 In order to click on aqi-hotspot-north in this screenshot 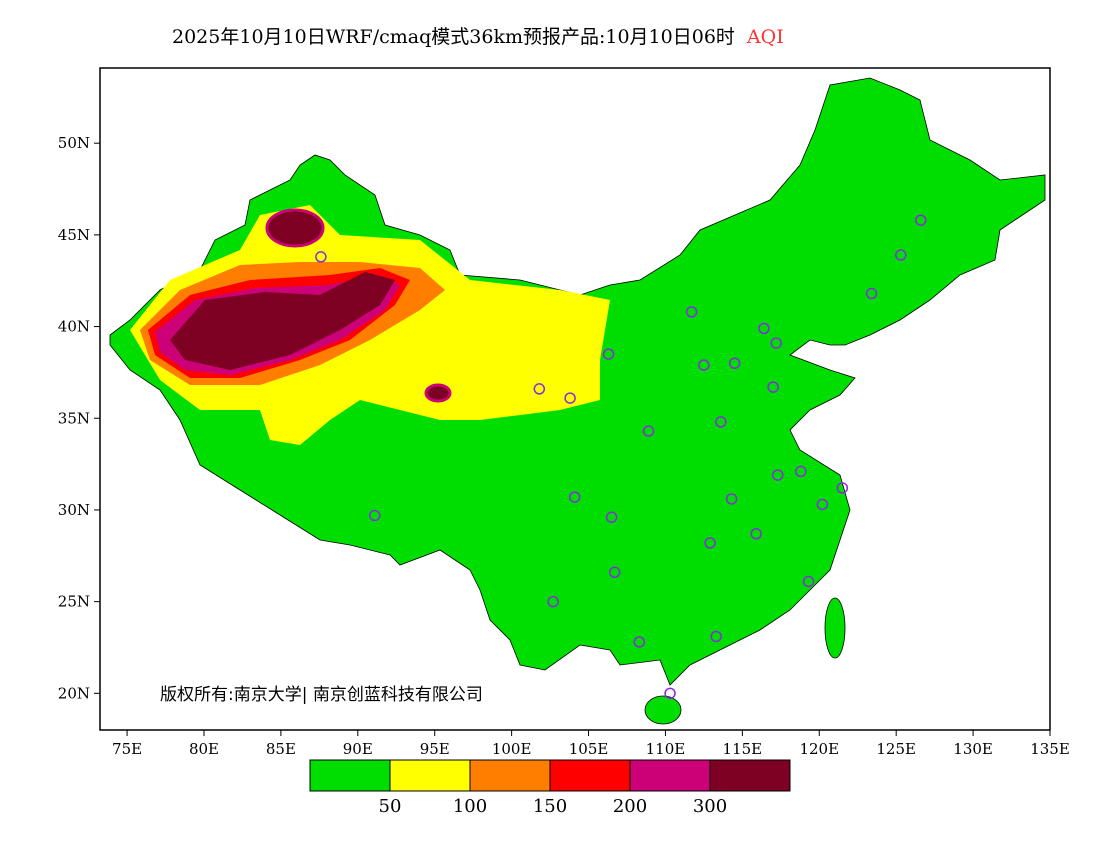, I will do `click(295, 228)`.